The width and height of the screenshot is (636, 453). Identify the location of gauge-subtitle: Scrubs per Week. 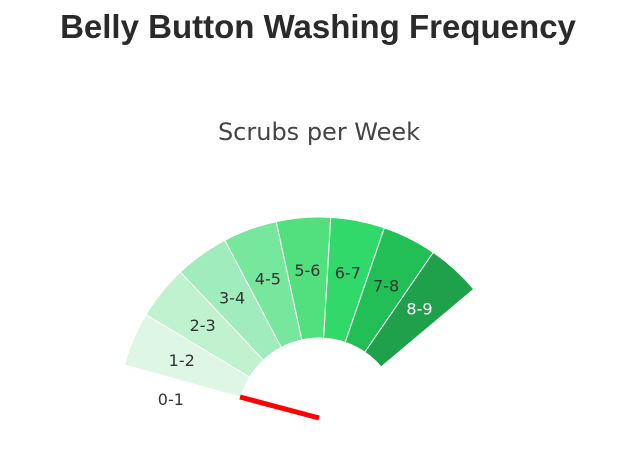
(319, 132).